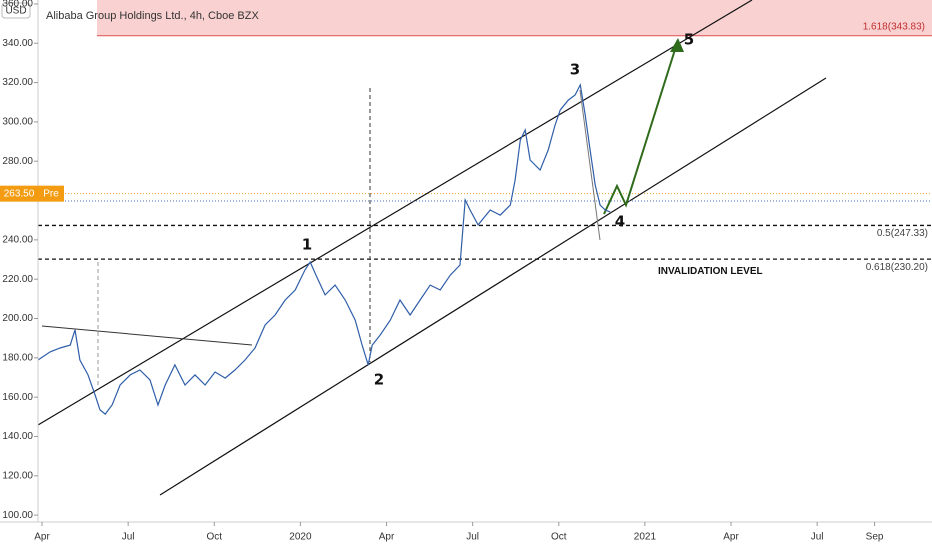 This screenshot has height=550, width=932. I want to click on price-tag, so click(19, 193).